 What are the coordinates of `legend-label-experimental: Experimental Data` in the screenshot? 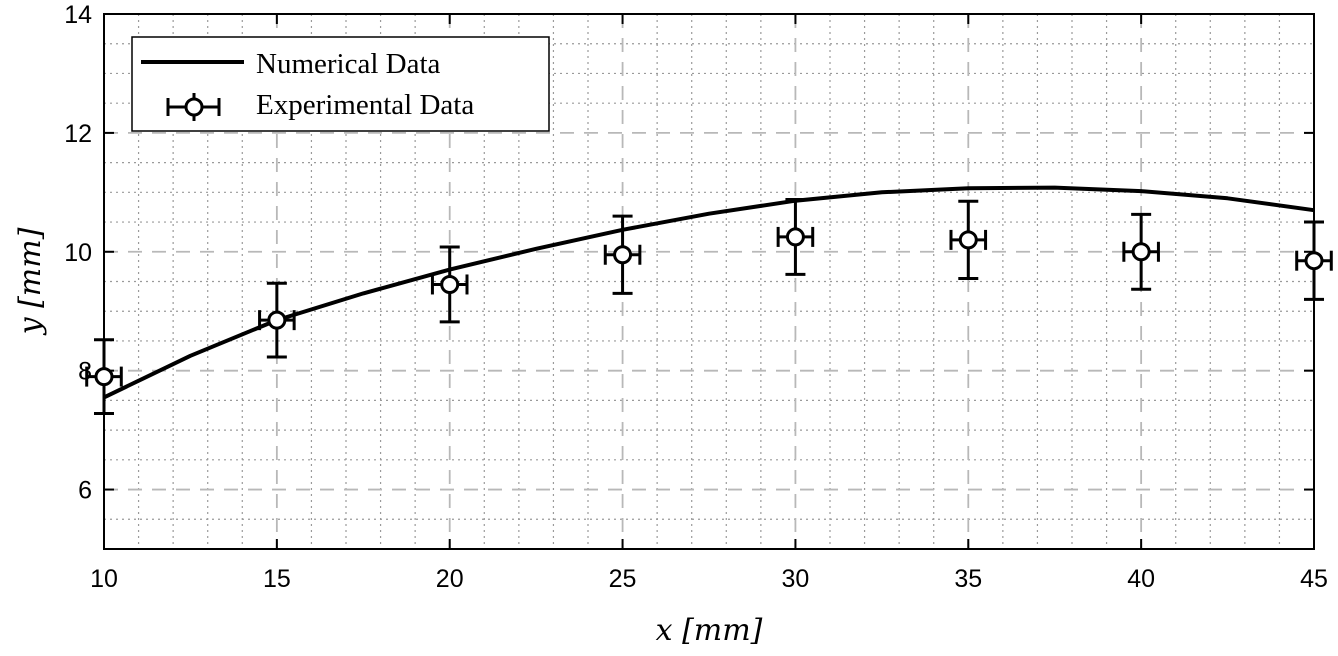 It's located at (365, 105).